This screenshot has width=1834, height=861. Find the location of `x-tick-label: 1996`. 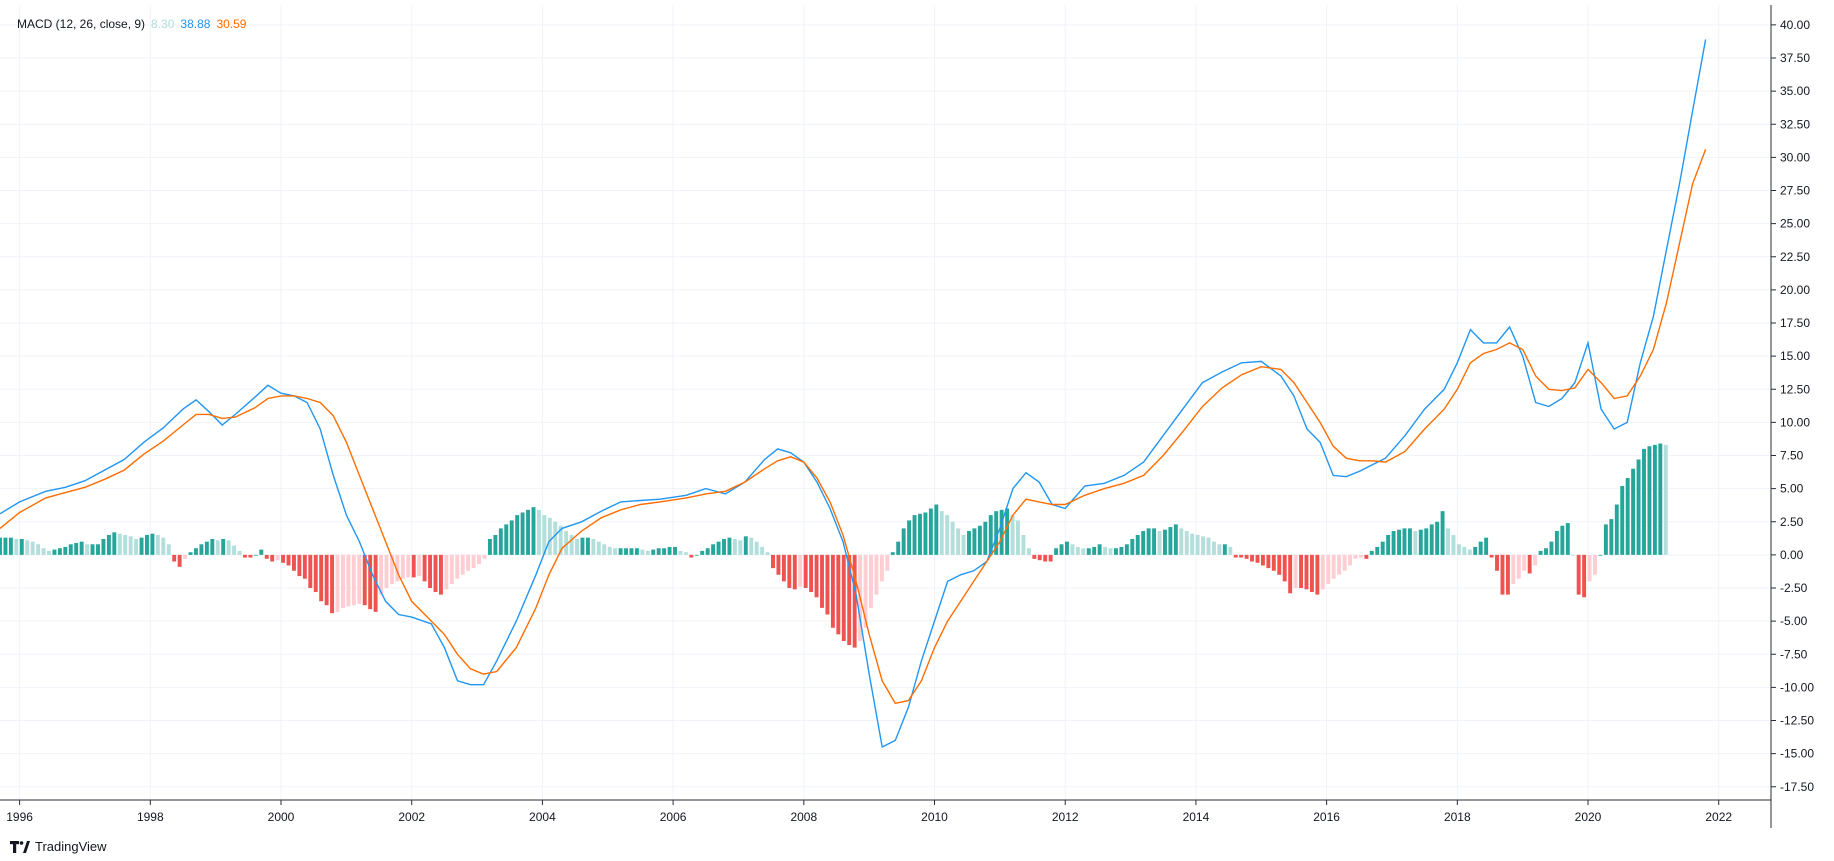

x-tick-label: 1996 is located at coordinates (19, 817).